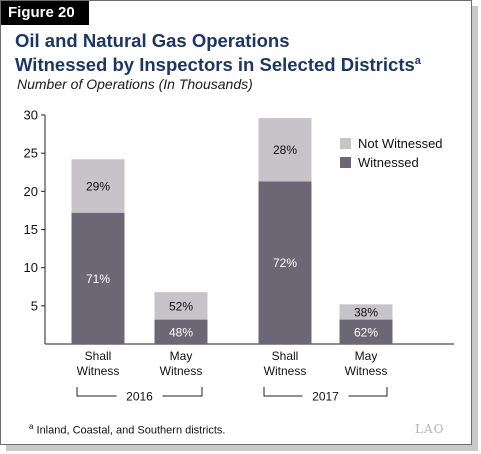 The width and height of the screenshot is (481, 454). I want to click on group-label: 2016, so click(139, 397).